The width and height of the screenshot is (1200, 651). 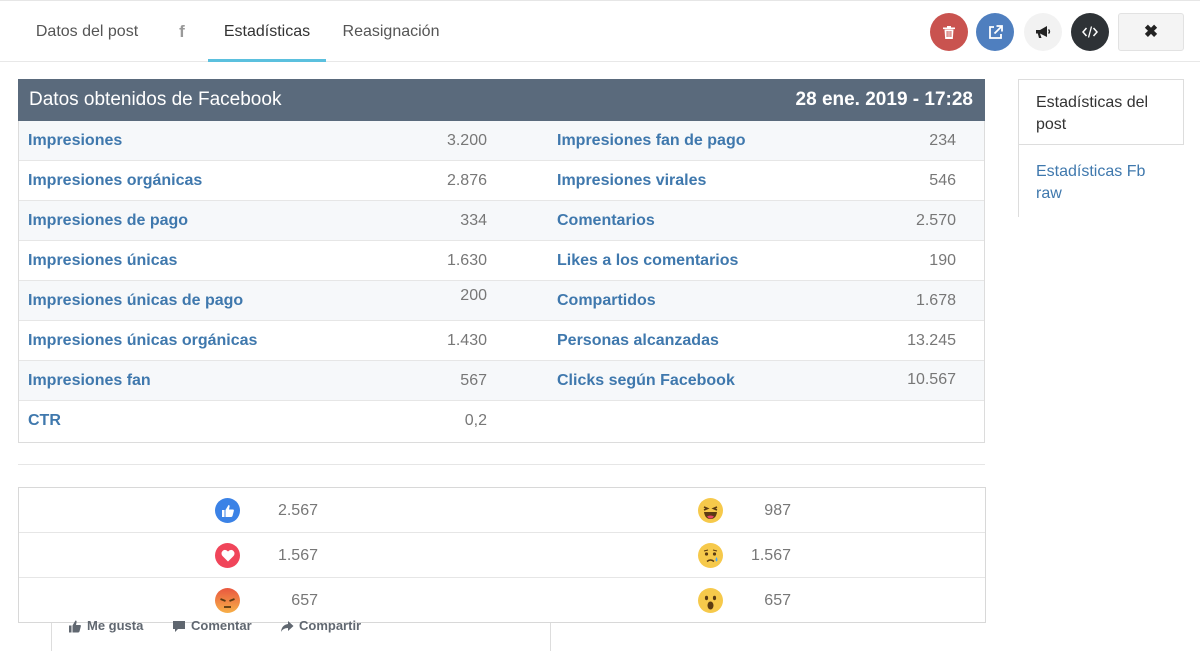 I want to click on tab-reasignacion: Reasignación, so click(x=391, y=31).